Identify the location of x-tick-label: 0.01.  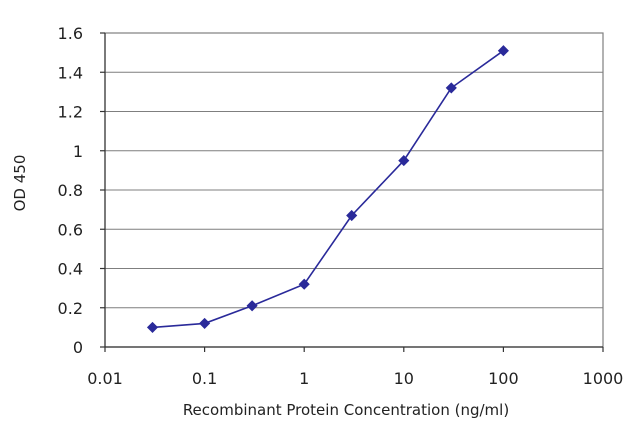
(105, 378).